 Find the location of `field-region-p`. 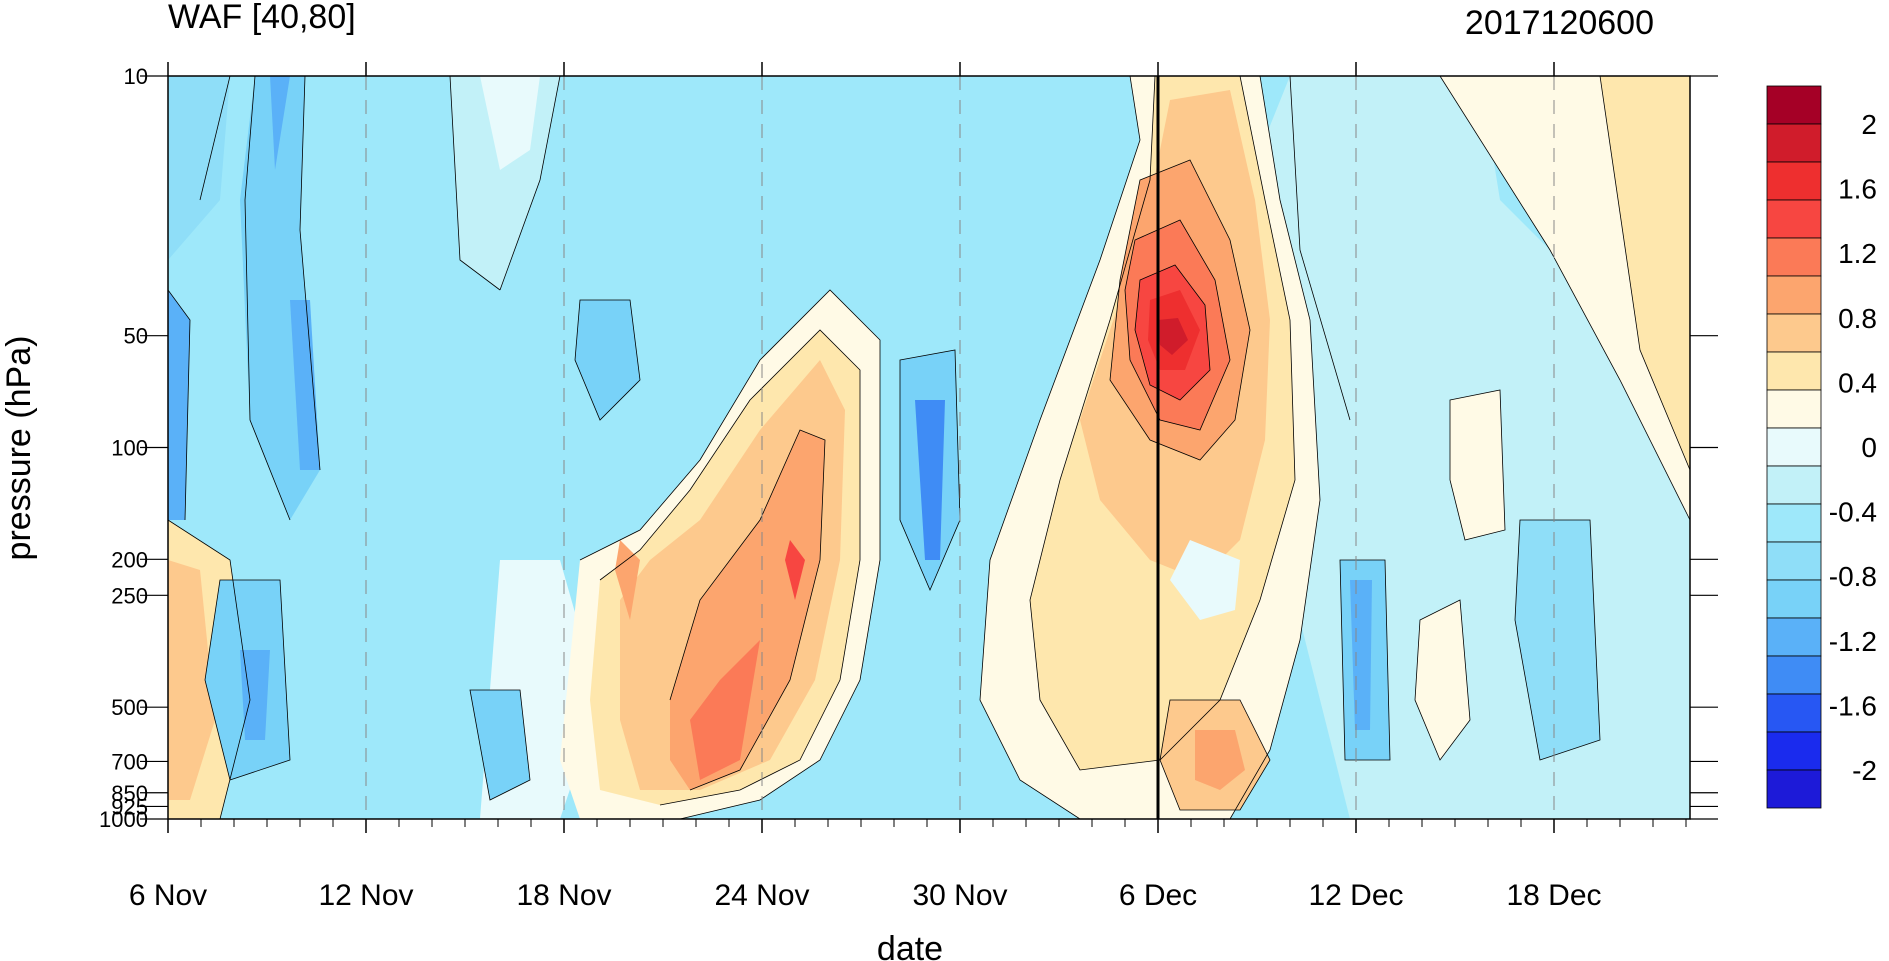

field-region-p is located at coordinates (607, 360).